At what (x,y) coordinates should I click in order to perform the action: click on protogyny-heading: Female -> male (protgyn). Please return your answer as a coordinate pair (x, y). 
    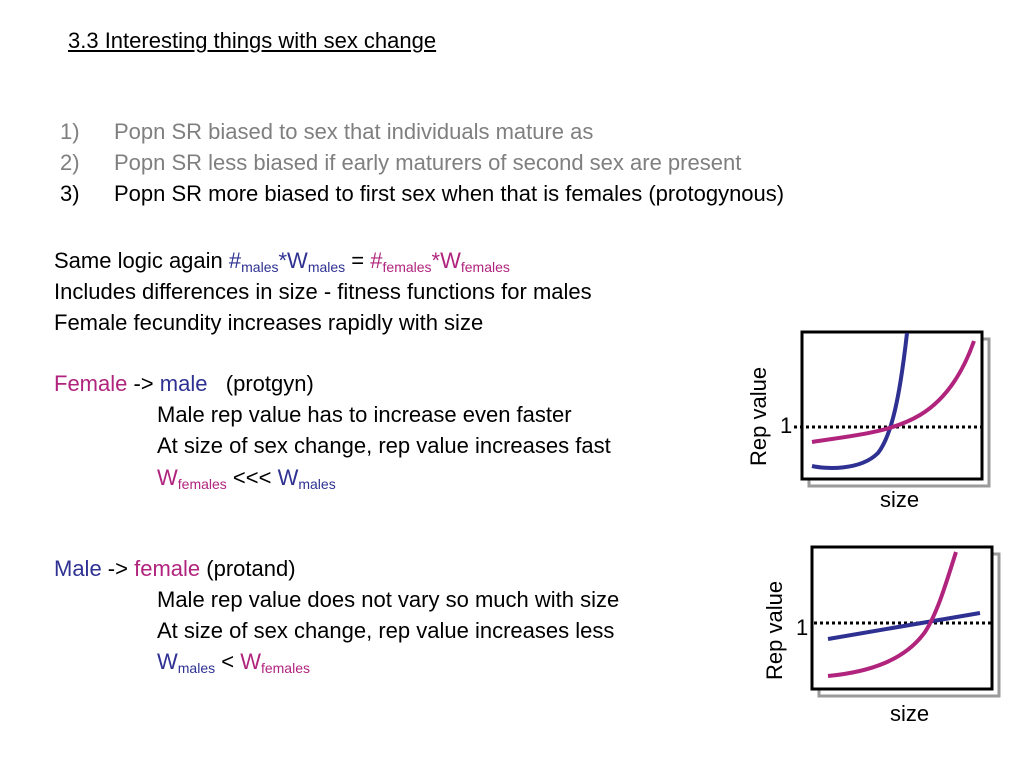
    Looking at the image, I should click on (184, 384).